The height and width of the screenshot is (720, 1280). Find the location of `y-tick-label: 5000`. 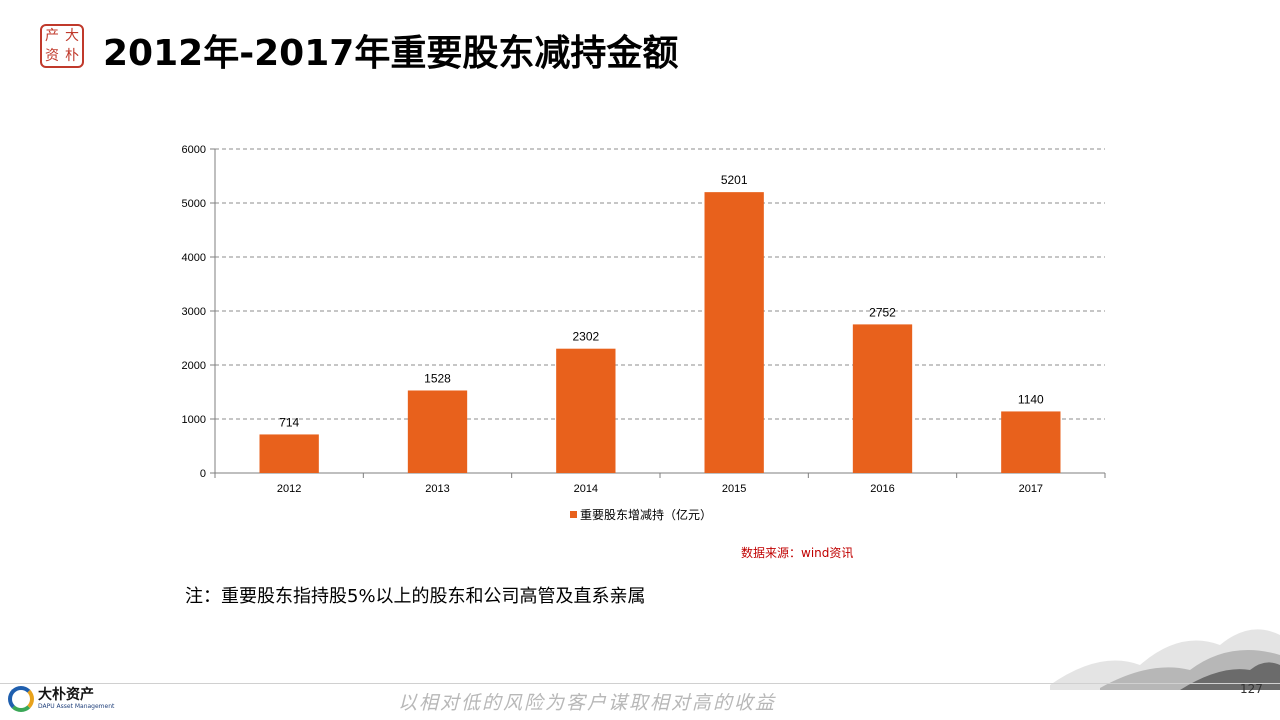

y-tick-label: 5000 is located at coordinates (194, 204).